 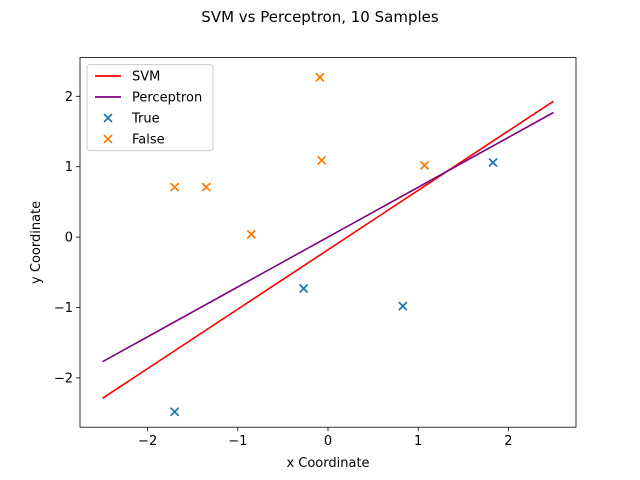 I want to click on legend-marker-true-glyph, so click(x=108, y=118).